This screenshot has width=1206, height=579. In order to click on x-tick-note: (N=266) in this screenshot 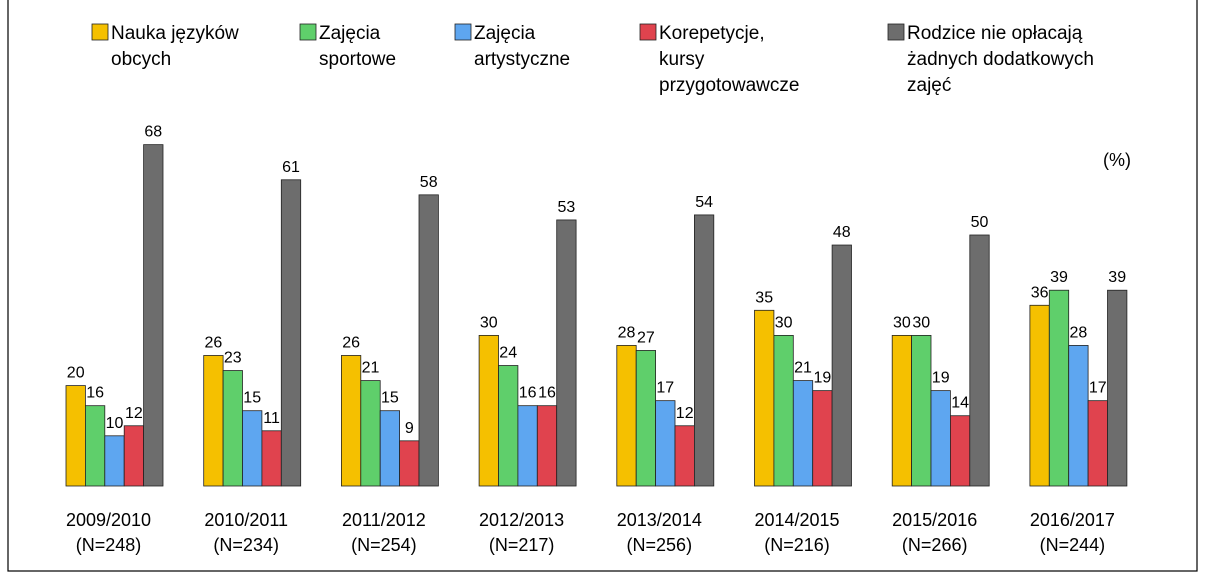, I will do `click(935, 545)`.